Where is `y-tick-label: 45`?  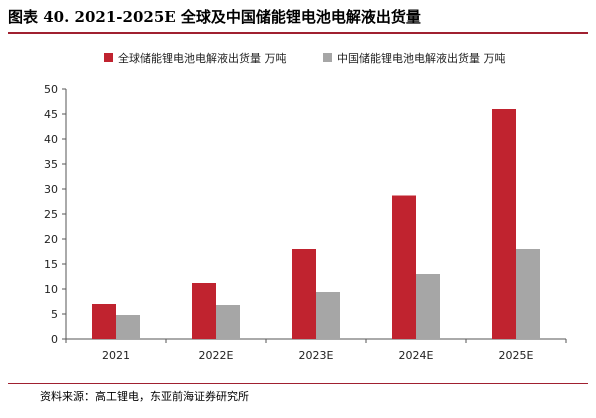
y-tick-label: 45 is located at coordinates (51, 114).